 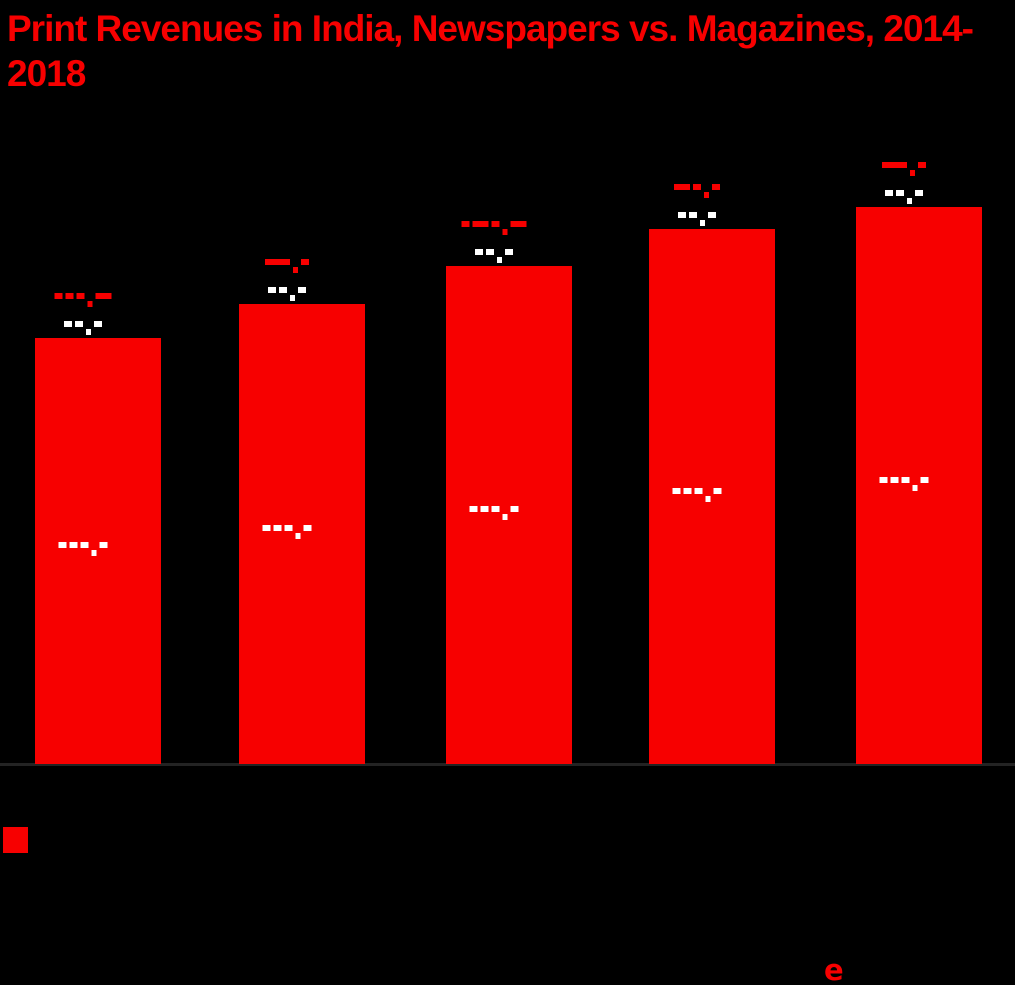 I want to click on legend-swatch-newspapers, so click(x=15, y=840).